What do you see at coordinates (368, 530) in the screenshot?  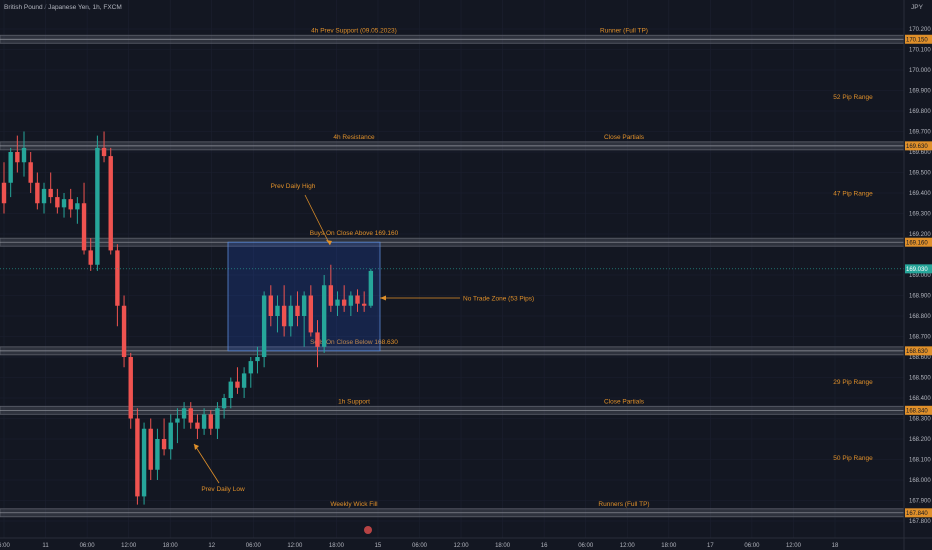 I see `tradingview-logo-icon` at bounding box center [368, 530].